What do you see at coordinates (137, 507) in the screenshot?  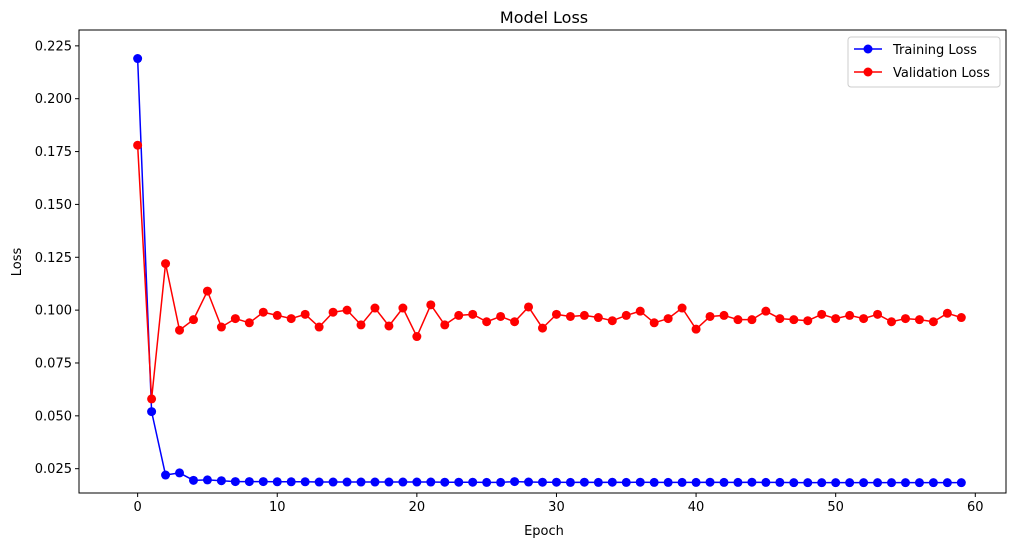 I see `x-tick-label: 0` at bounding box center [137, 507].